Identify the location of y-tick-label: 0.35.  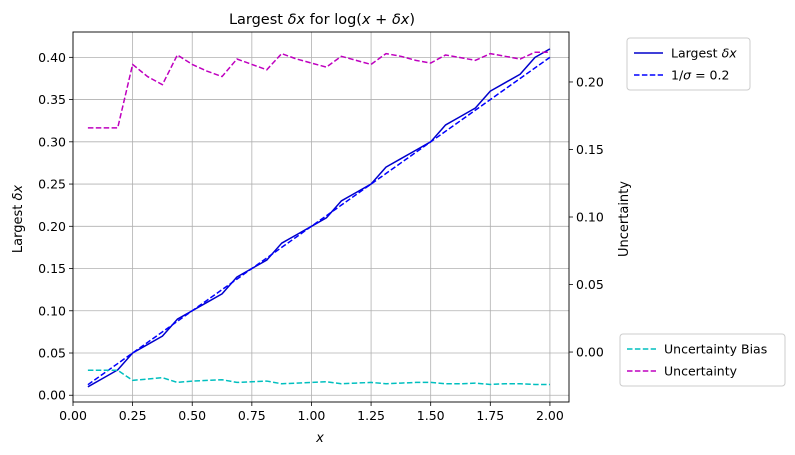
(52, 99).